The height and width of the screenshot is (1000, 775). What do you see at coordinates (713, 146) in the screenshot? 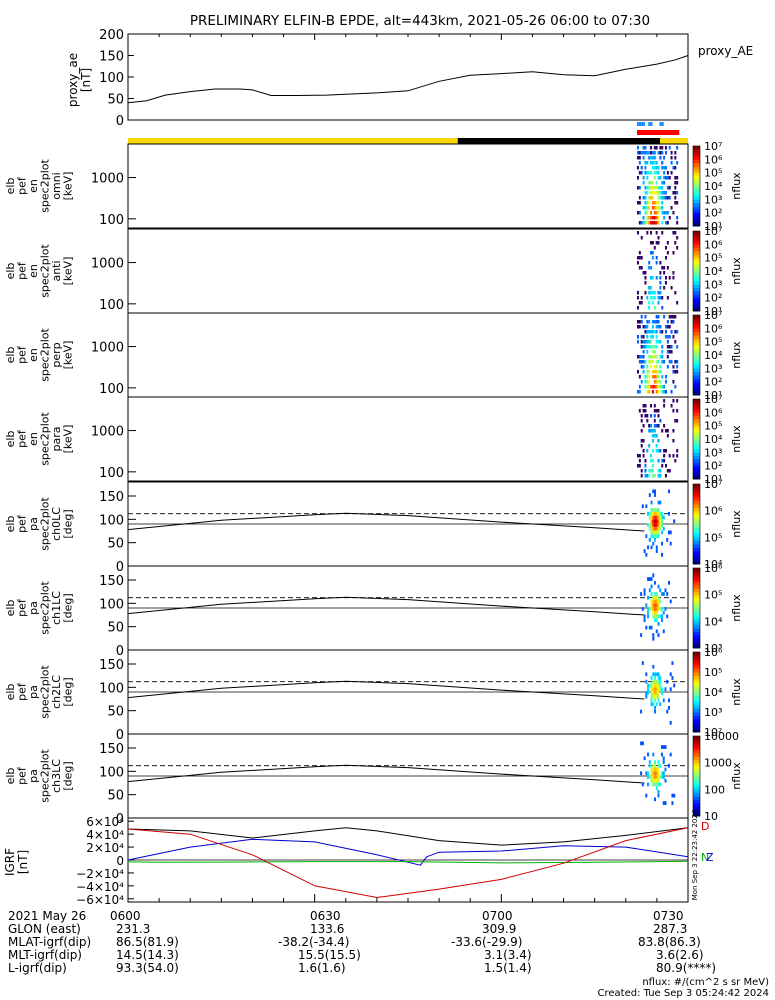
I see `energy-panel-colorbar-tick: 10⁷` at bounding box center [713, 146].